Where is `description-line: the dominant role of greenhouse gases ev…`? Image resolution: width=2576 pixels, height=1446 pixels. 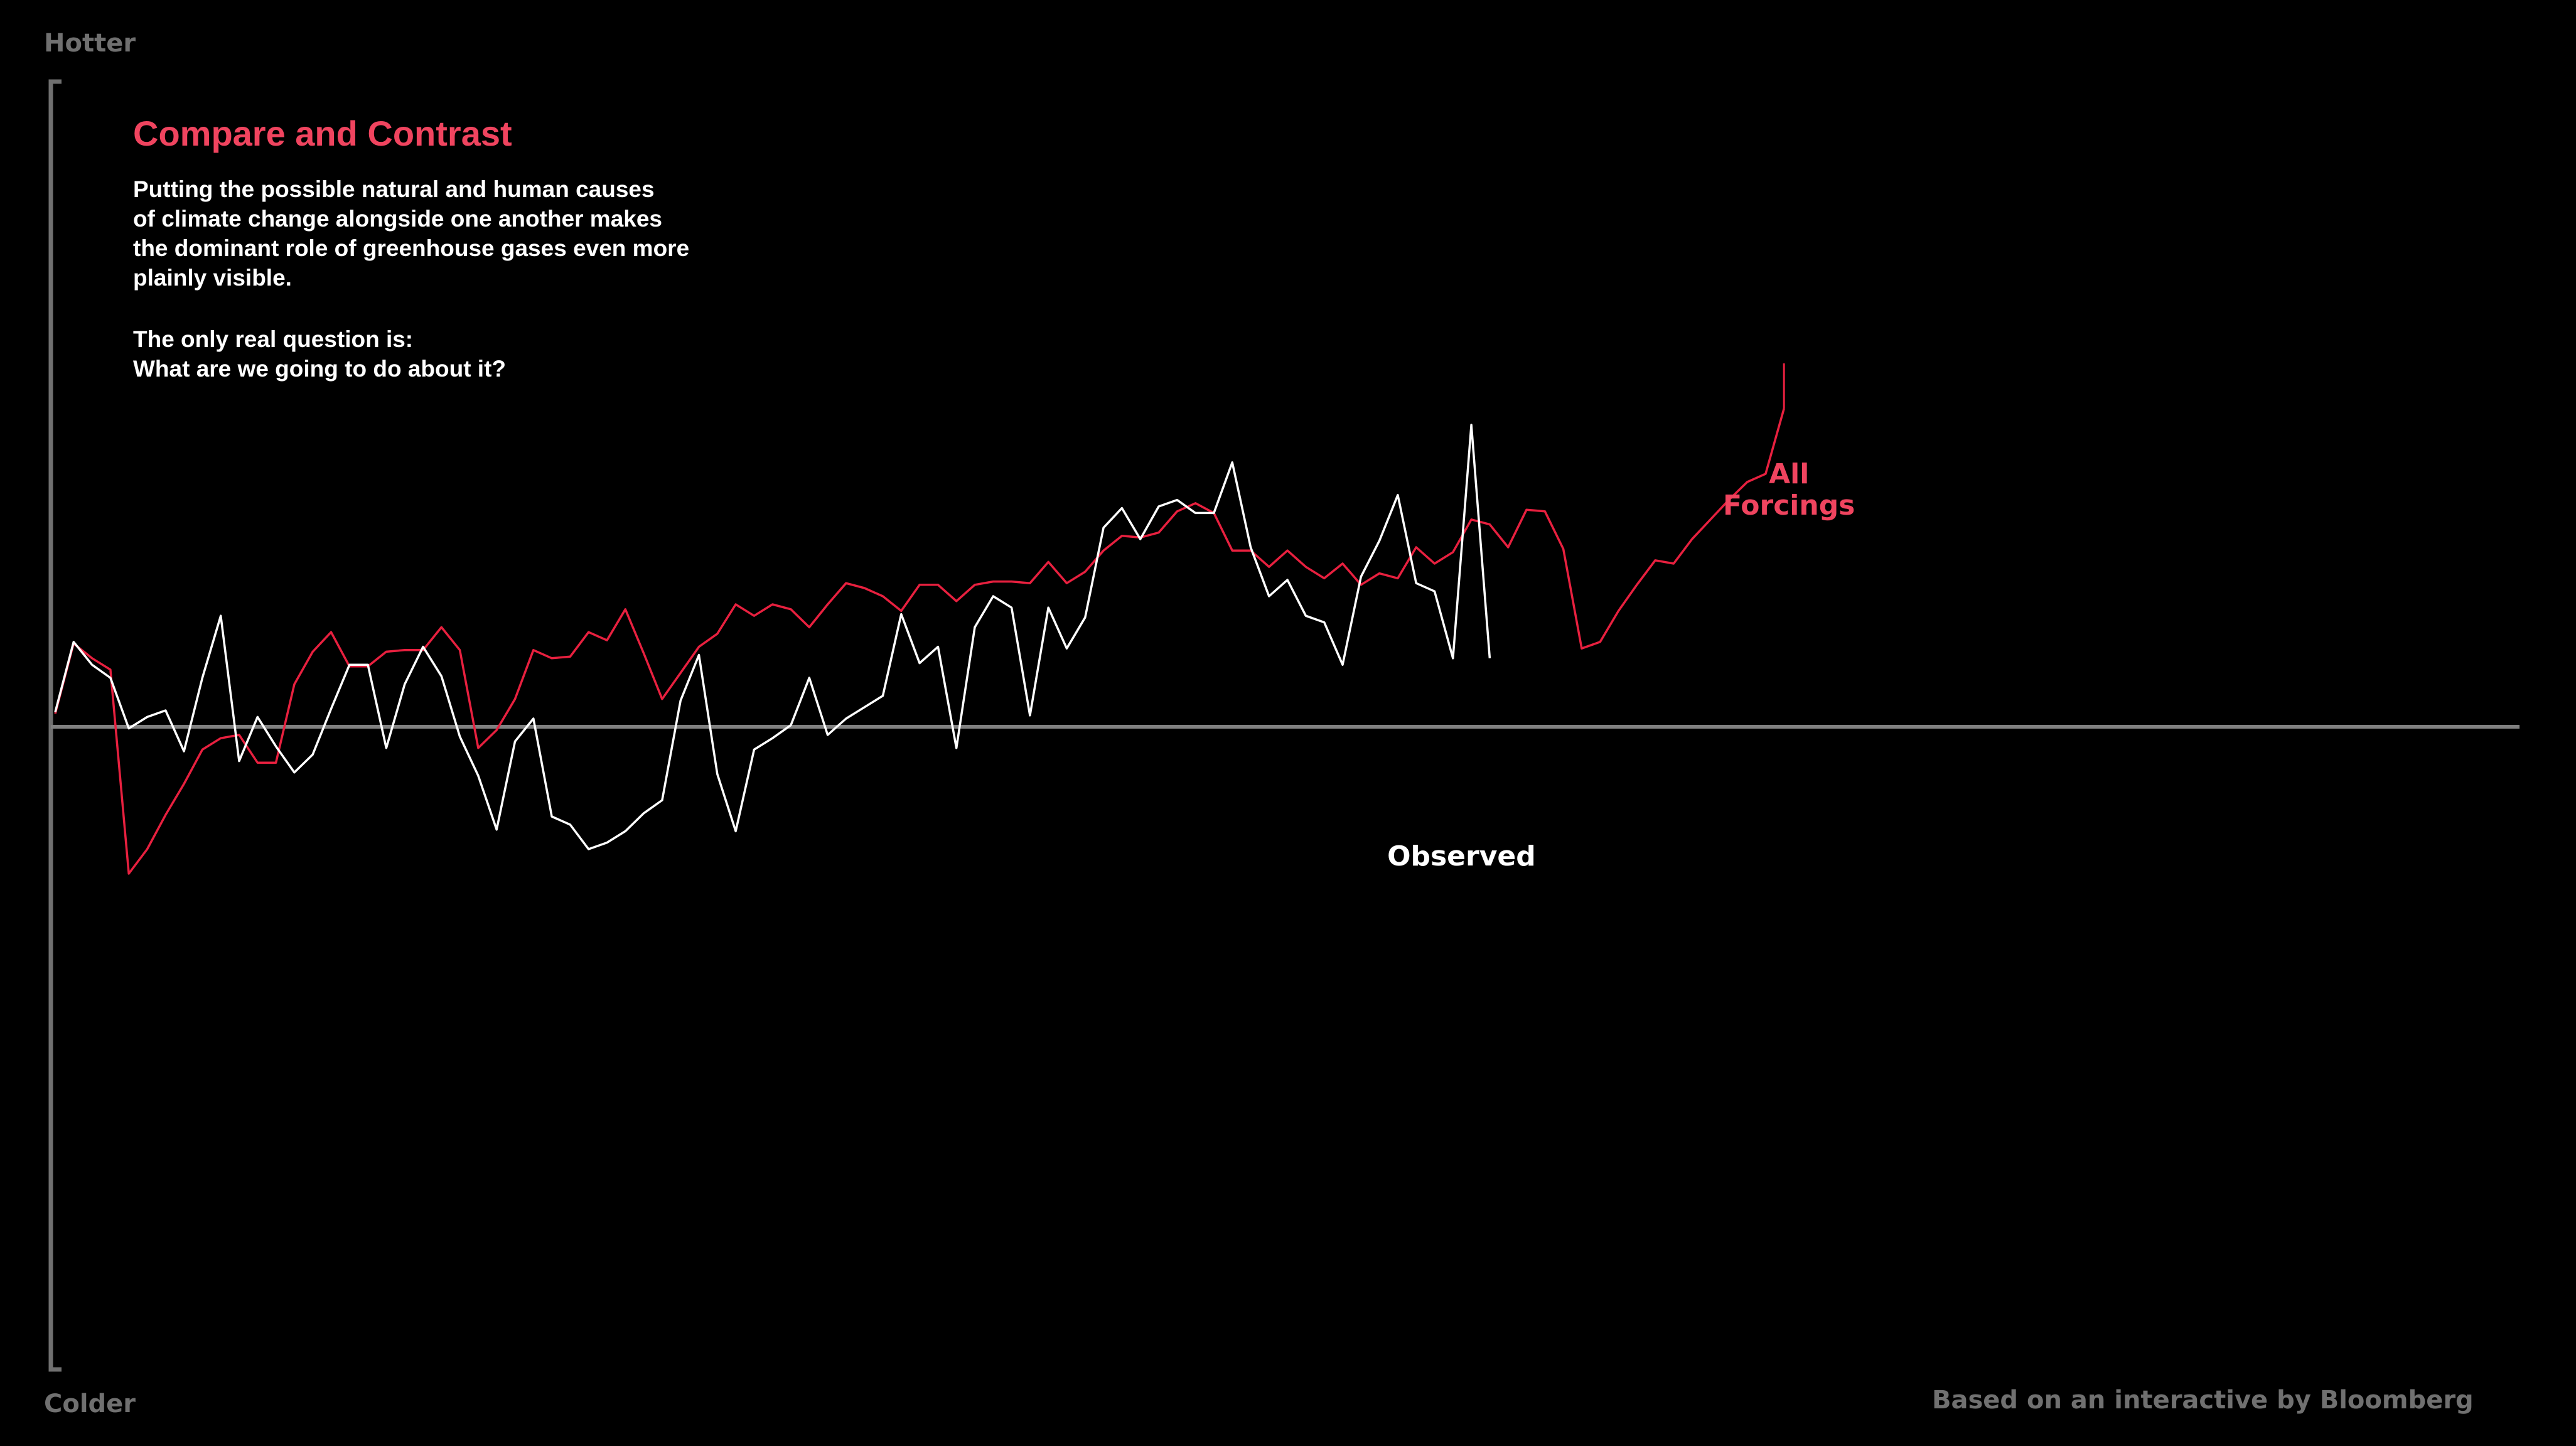
description-line: the dominant role of greenhouse gases ev… is located at coordinates (411, 248).